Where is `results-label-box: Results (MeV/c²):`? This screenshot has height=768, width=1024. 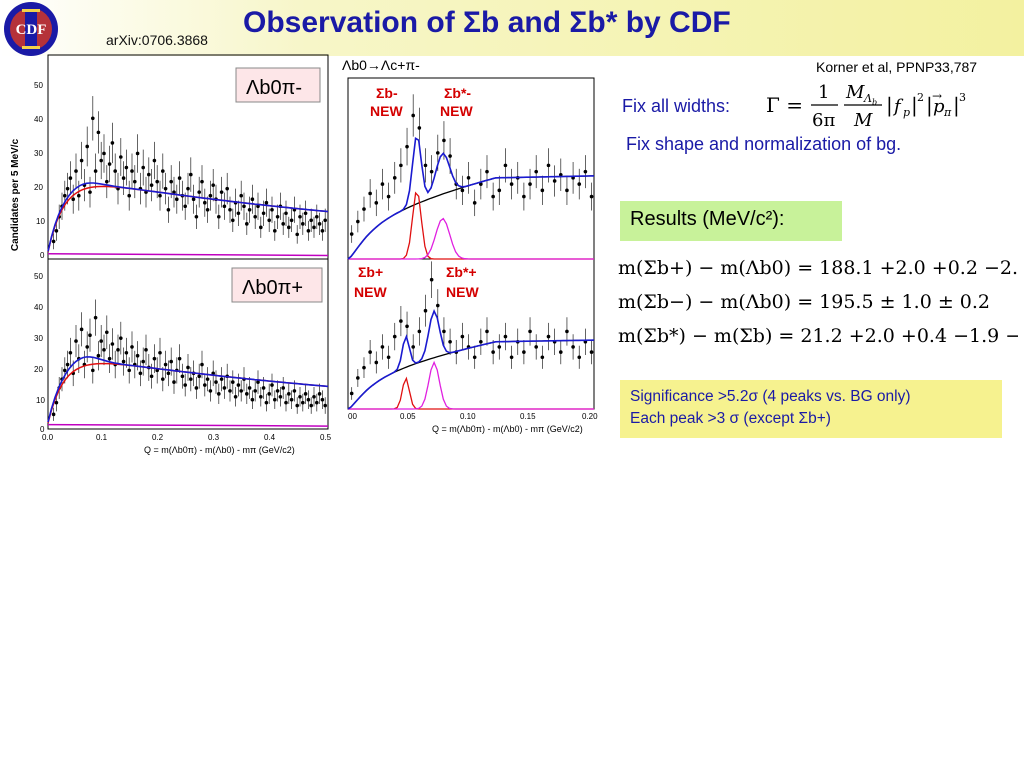 results-label-box: Results (MeV/c²): is located at coordinates (731, 221).